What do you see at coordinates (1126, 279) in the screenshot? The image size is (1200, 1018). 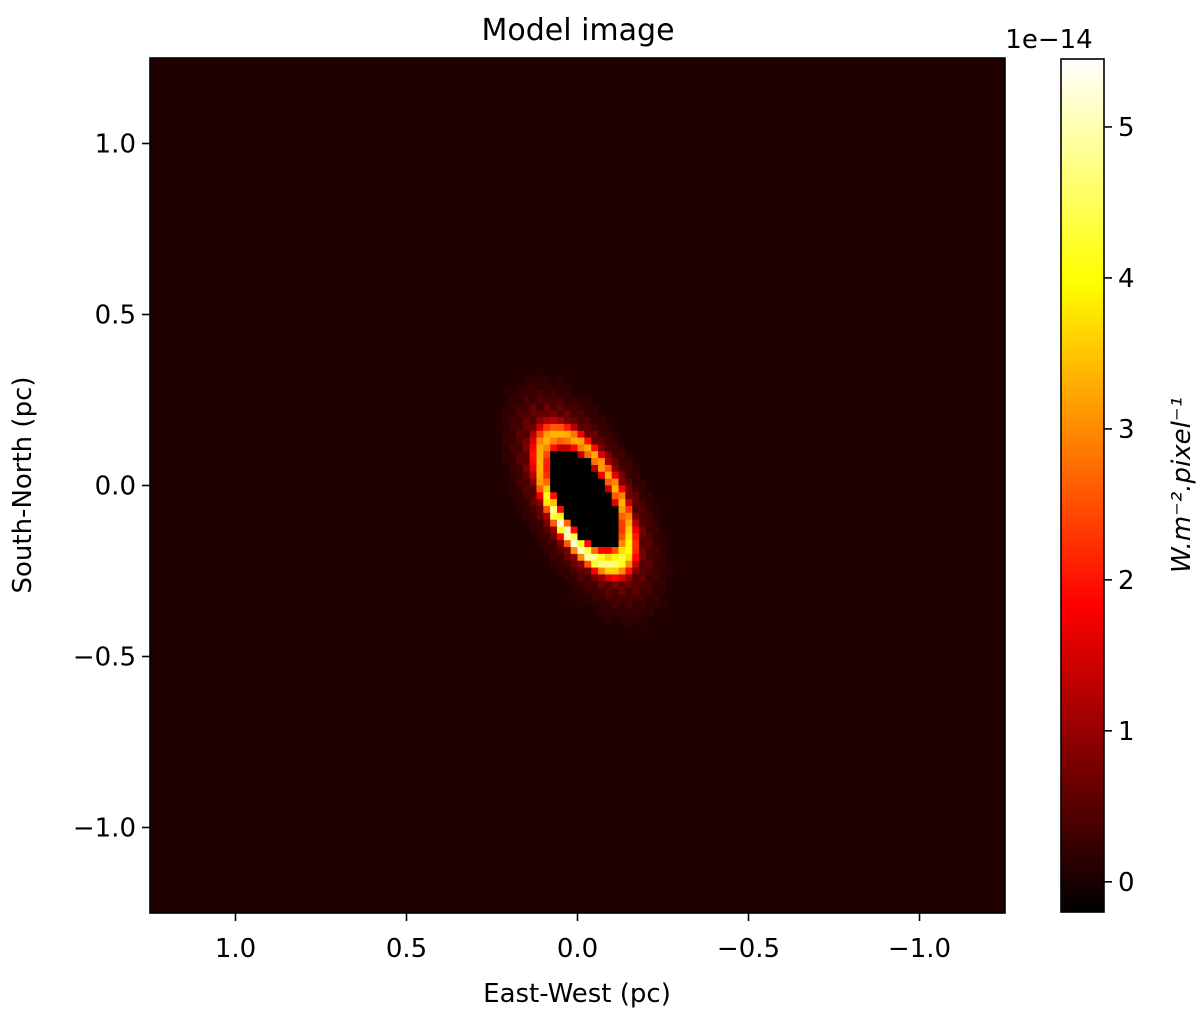 I see `colorbar-tick-label: 4` at bounding box center [1126, 279].